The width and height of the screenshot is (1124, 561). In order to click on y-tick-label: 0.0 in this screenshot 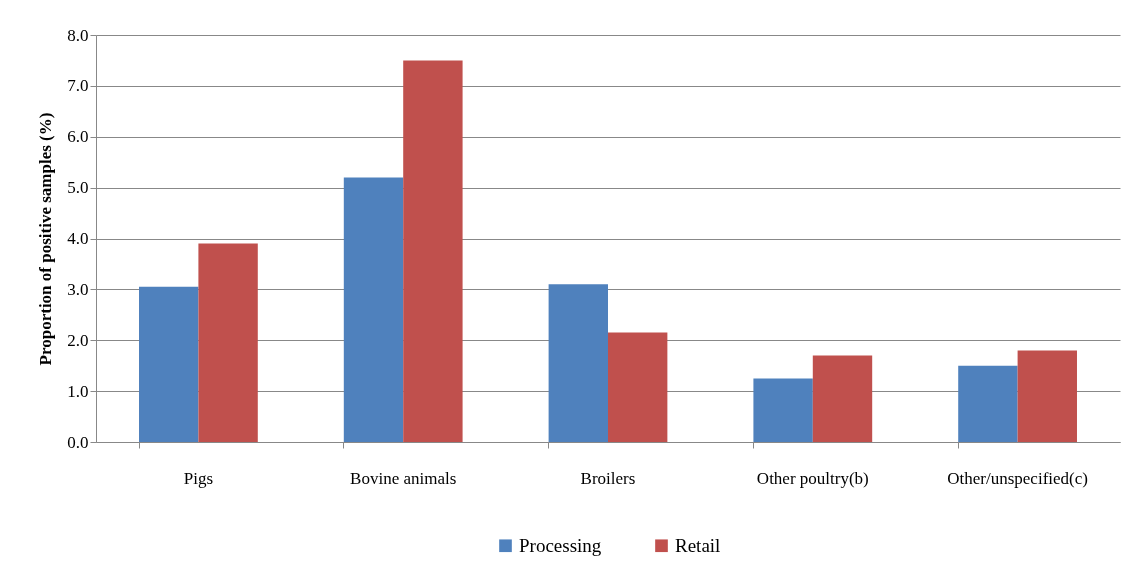, I will do `click(78, 442)`.